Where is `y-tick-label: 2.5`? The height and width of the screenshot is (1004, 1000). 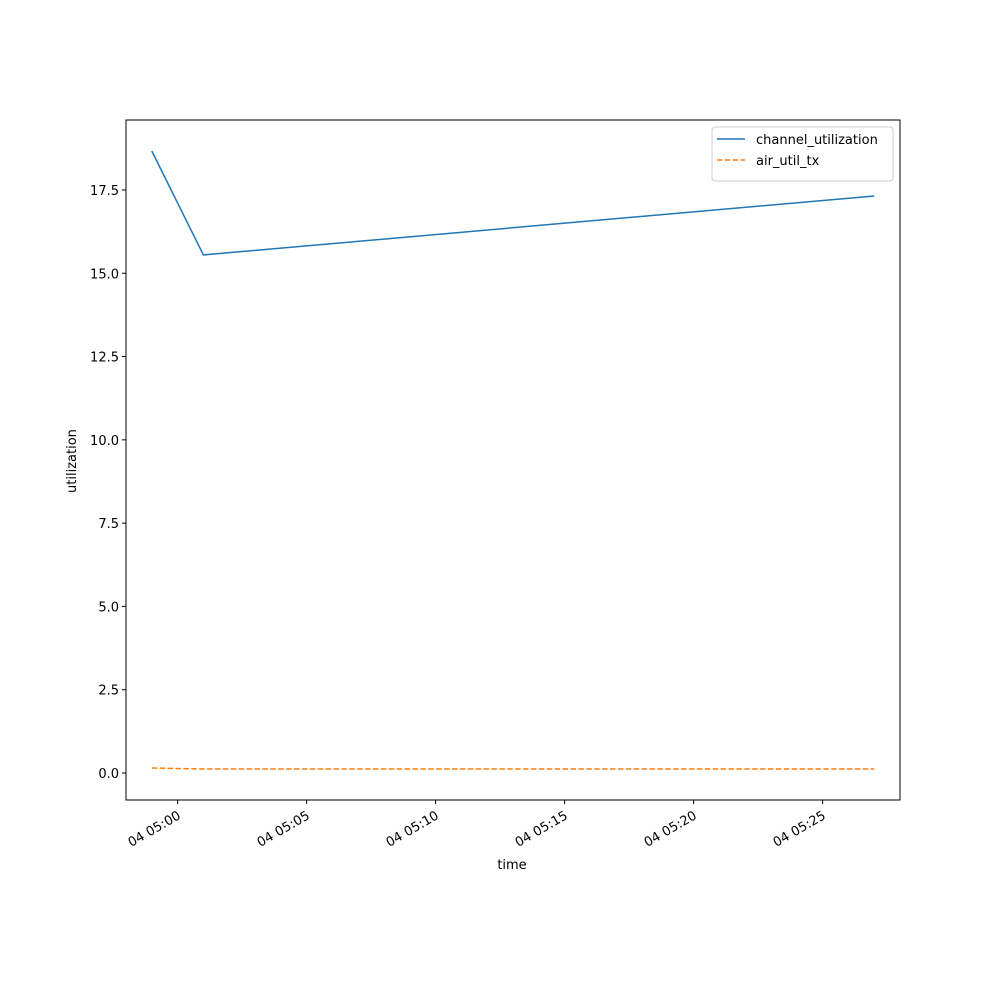 y-tick-label: 2.5 is located at coordinates (108, 691).